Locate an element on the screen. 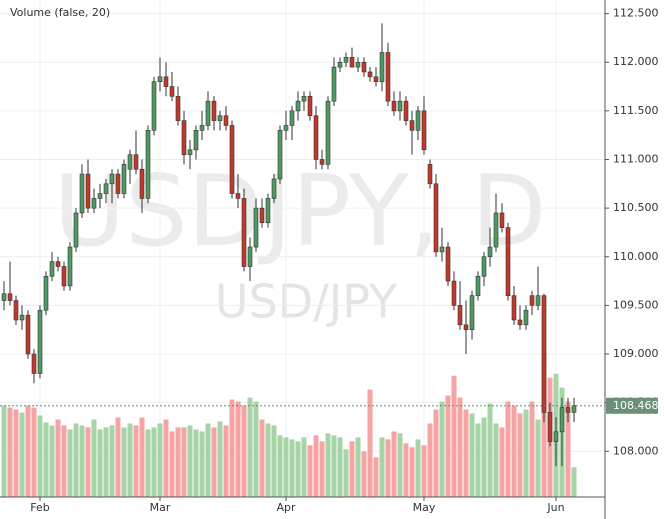 This screenshot has height=519, width=664. y-tick-label: 109.500 is located at coordinates (636, 304).